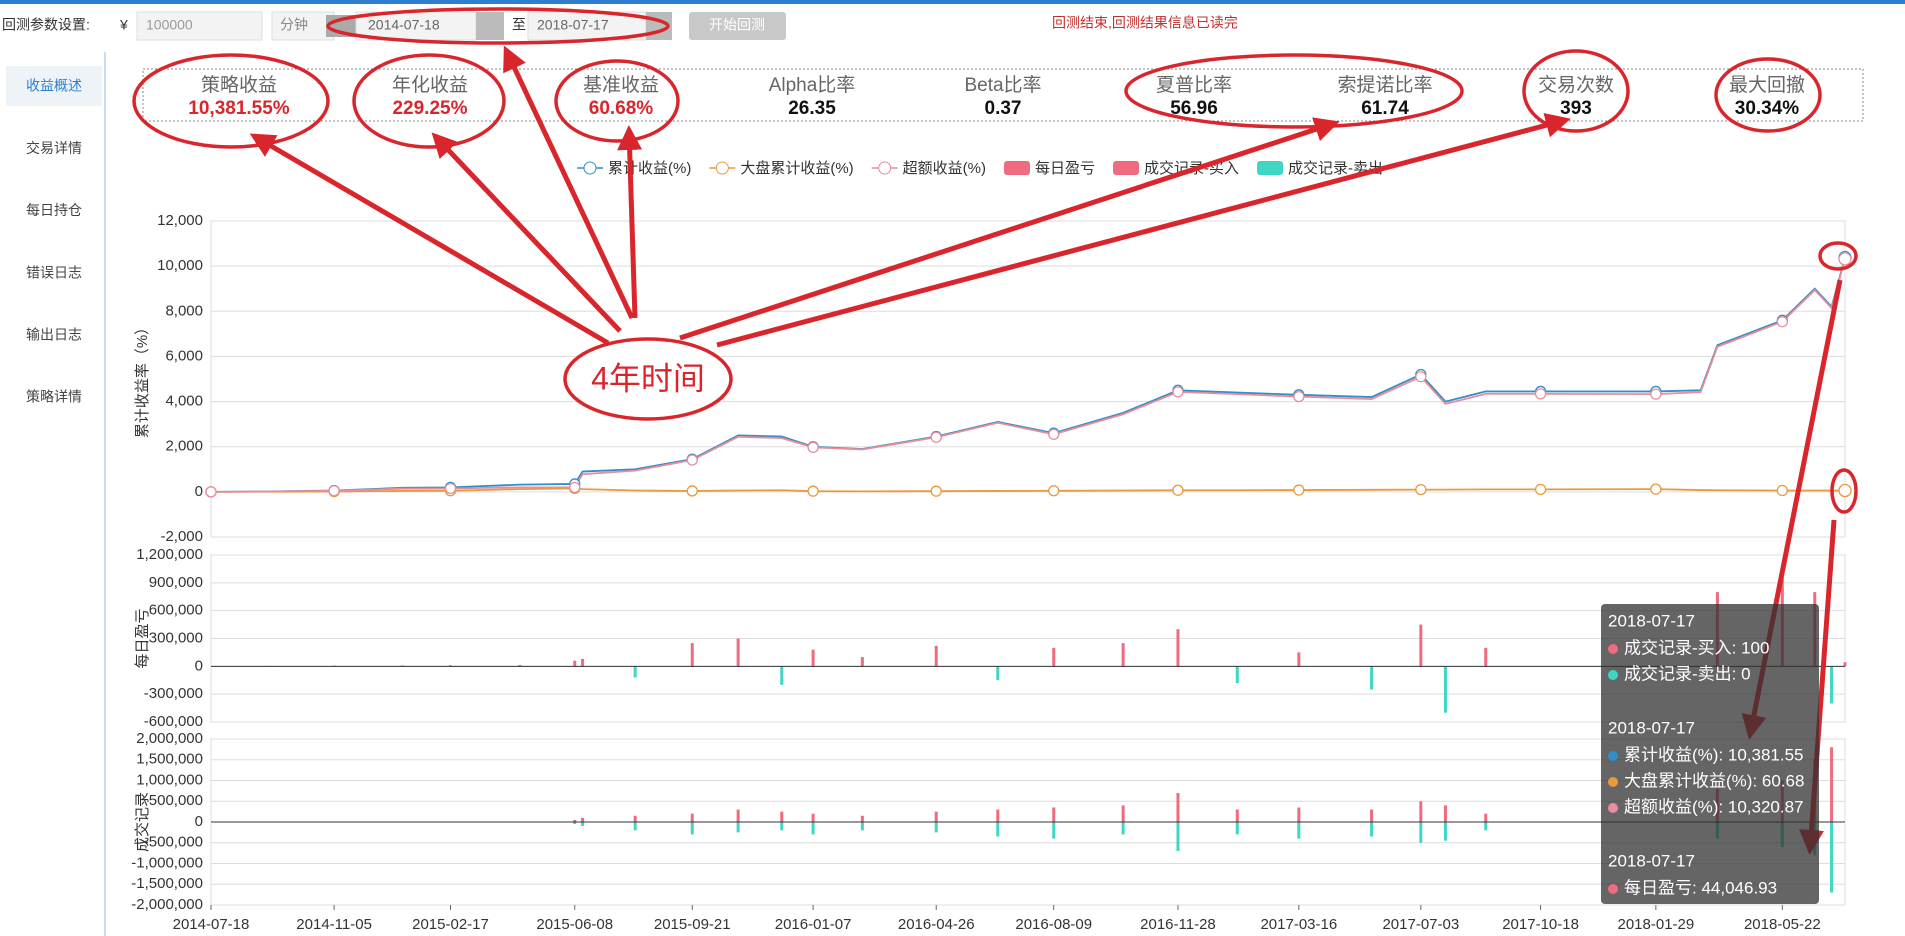  Describe the element at coordinates (648, 378) in the screenshot. I see `annotation-text: 4年时间` at that location.